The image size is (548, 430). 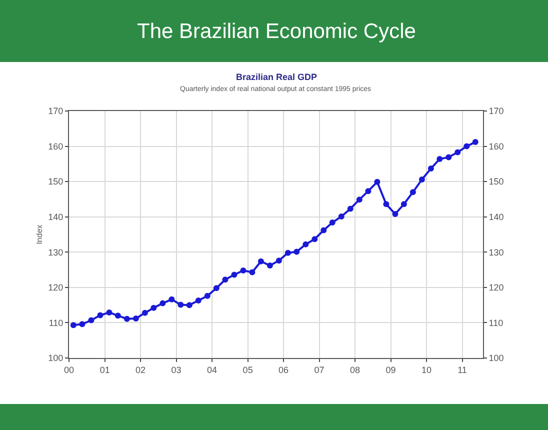 I want to click on x-tick-label: 00, so click(x=69, y=369).